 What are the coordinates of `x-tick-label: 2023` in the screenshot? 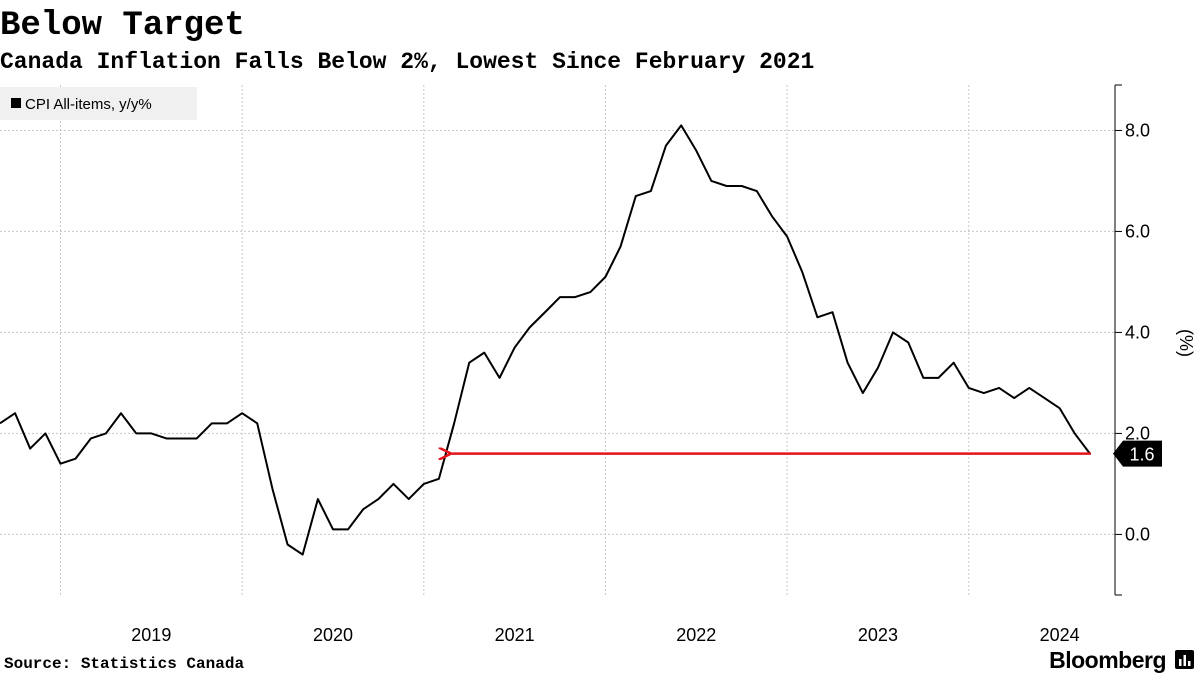 It's located at (878, 635).